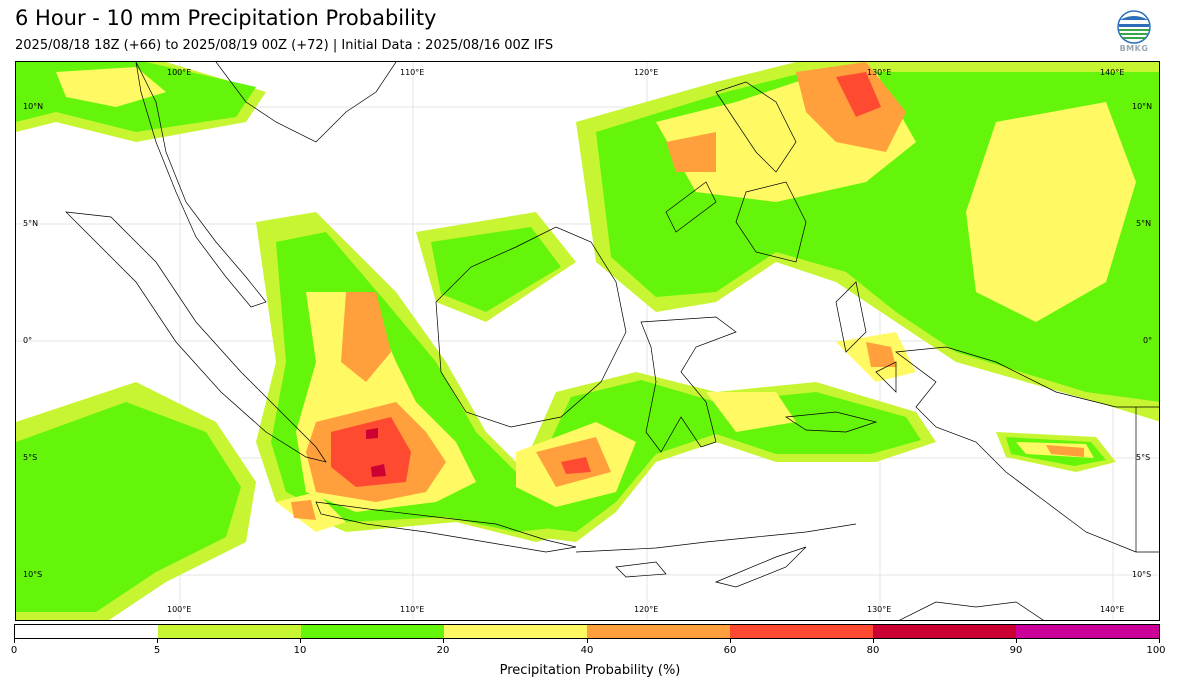 This screenshot has height=690, width=1180. I want to click on lat-label-right: 5°S, so click(1143, 457).